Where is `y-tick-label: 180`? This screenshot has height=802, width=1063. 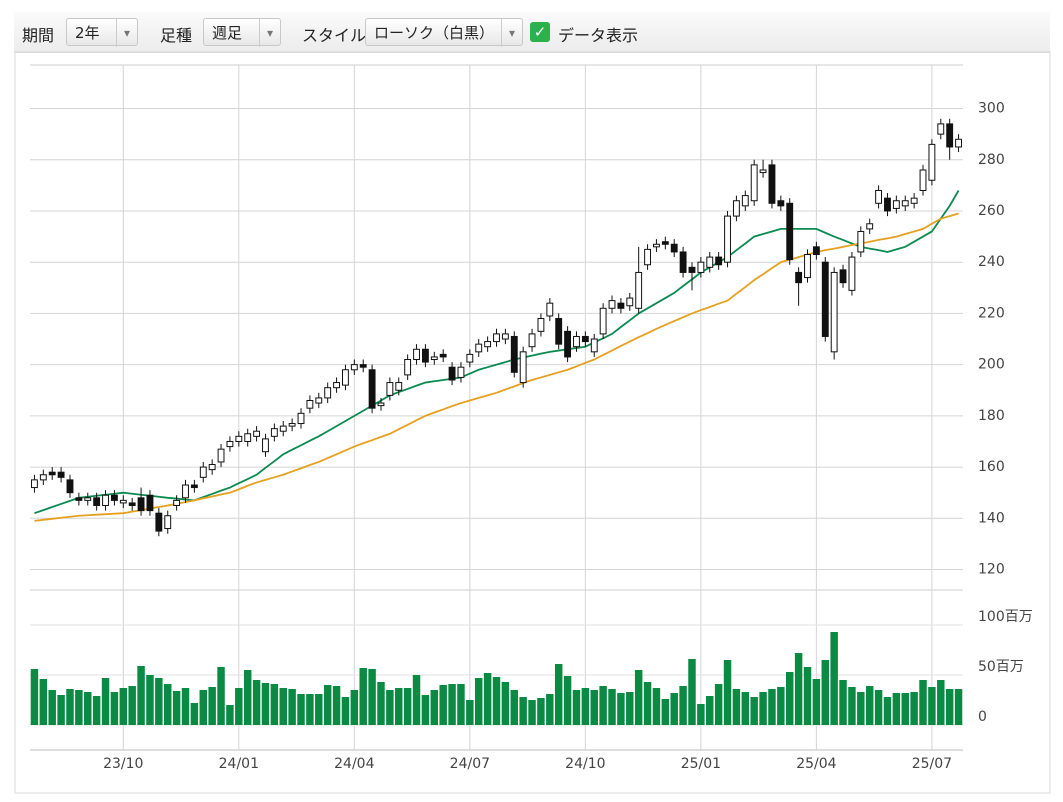
y-tick-label: 180 is located at coordinates (991, 416).